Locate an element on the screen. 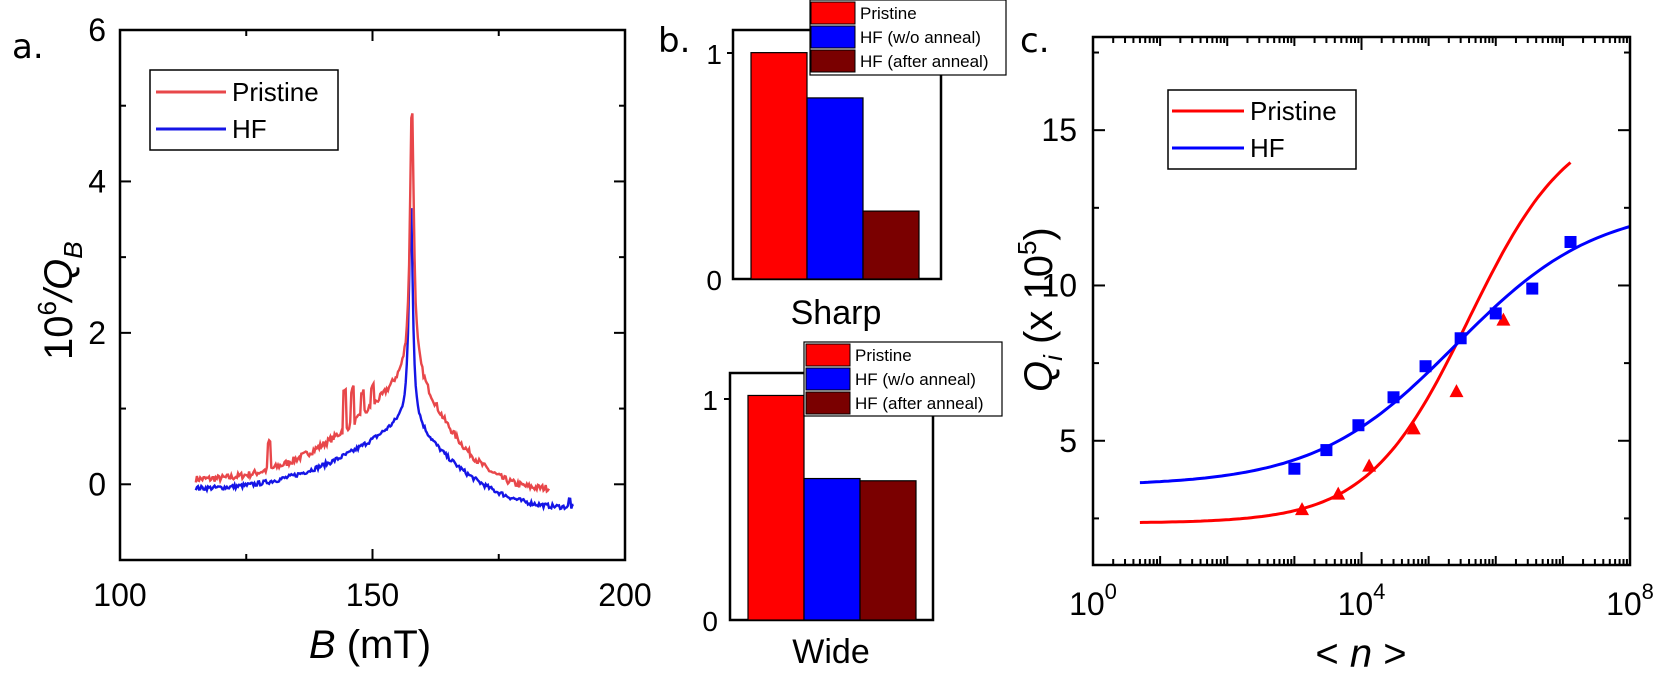 The image size is (1661, 698). panel-a-xticklabels: 100 150 200 is located at coordinates (372, 595).